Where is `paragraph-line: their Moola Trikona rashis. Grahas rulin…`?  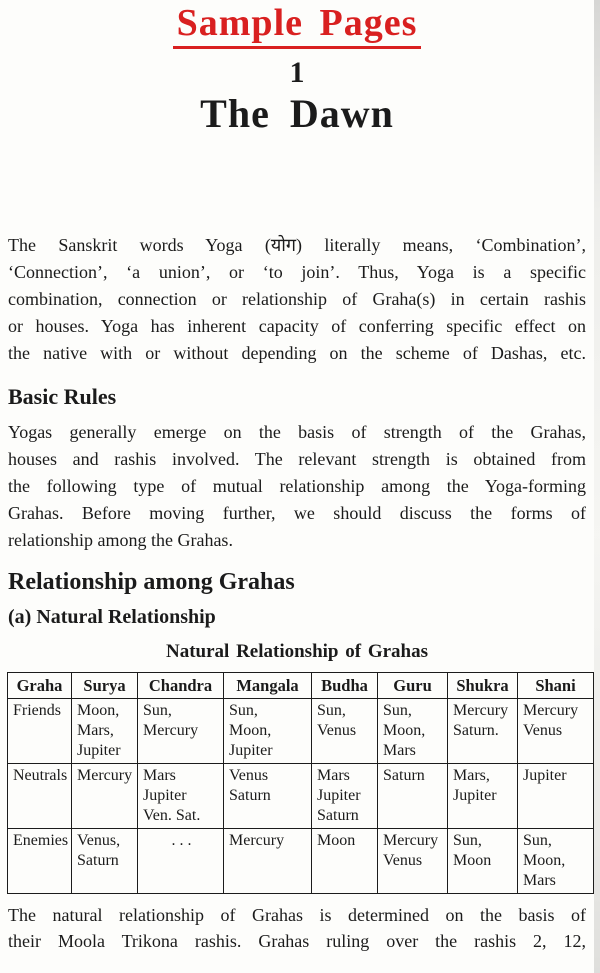
paragraph-line: their Moola Trikona rashis. Grahas rulin… is located at coordinates (297, 940).